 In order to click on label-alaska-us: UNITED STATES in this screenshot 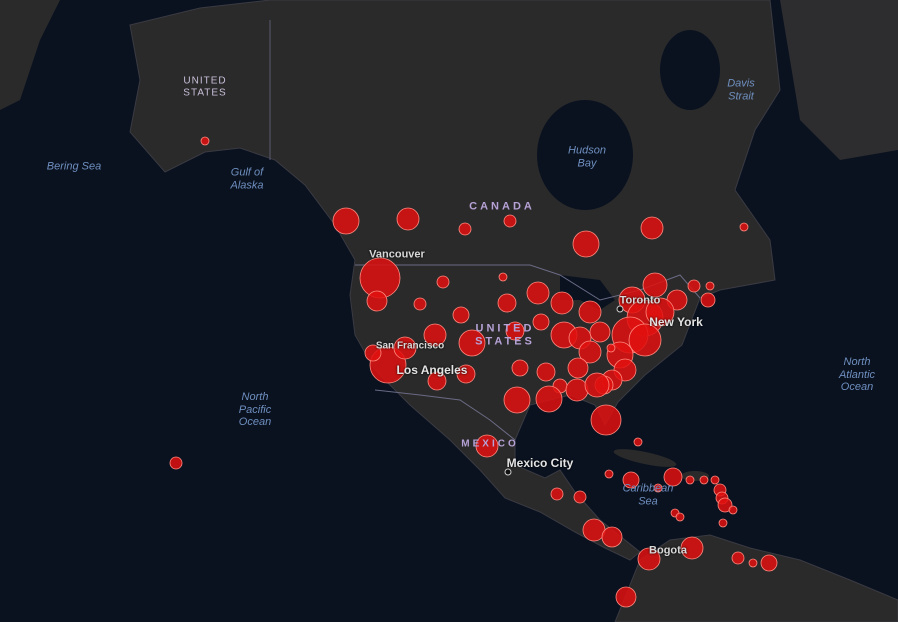, I will do `click(205, 87)`.